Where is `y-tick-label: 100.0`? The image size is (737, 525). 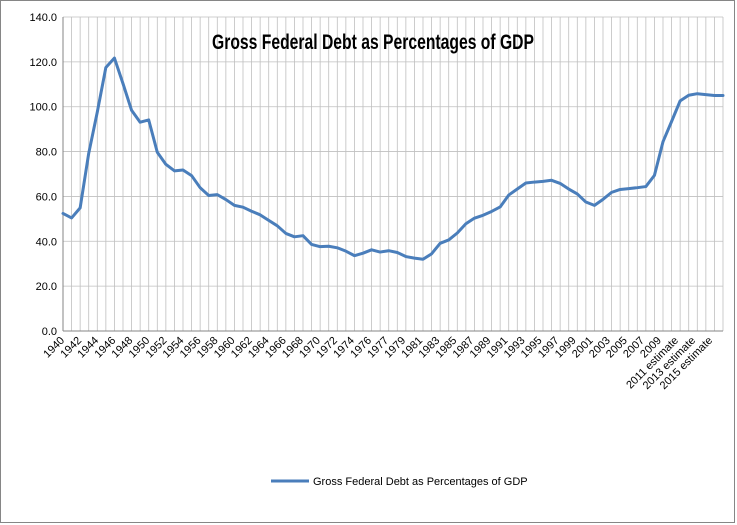
y-tick-label: 100.0 is located at coordinates (43, 108).